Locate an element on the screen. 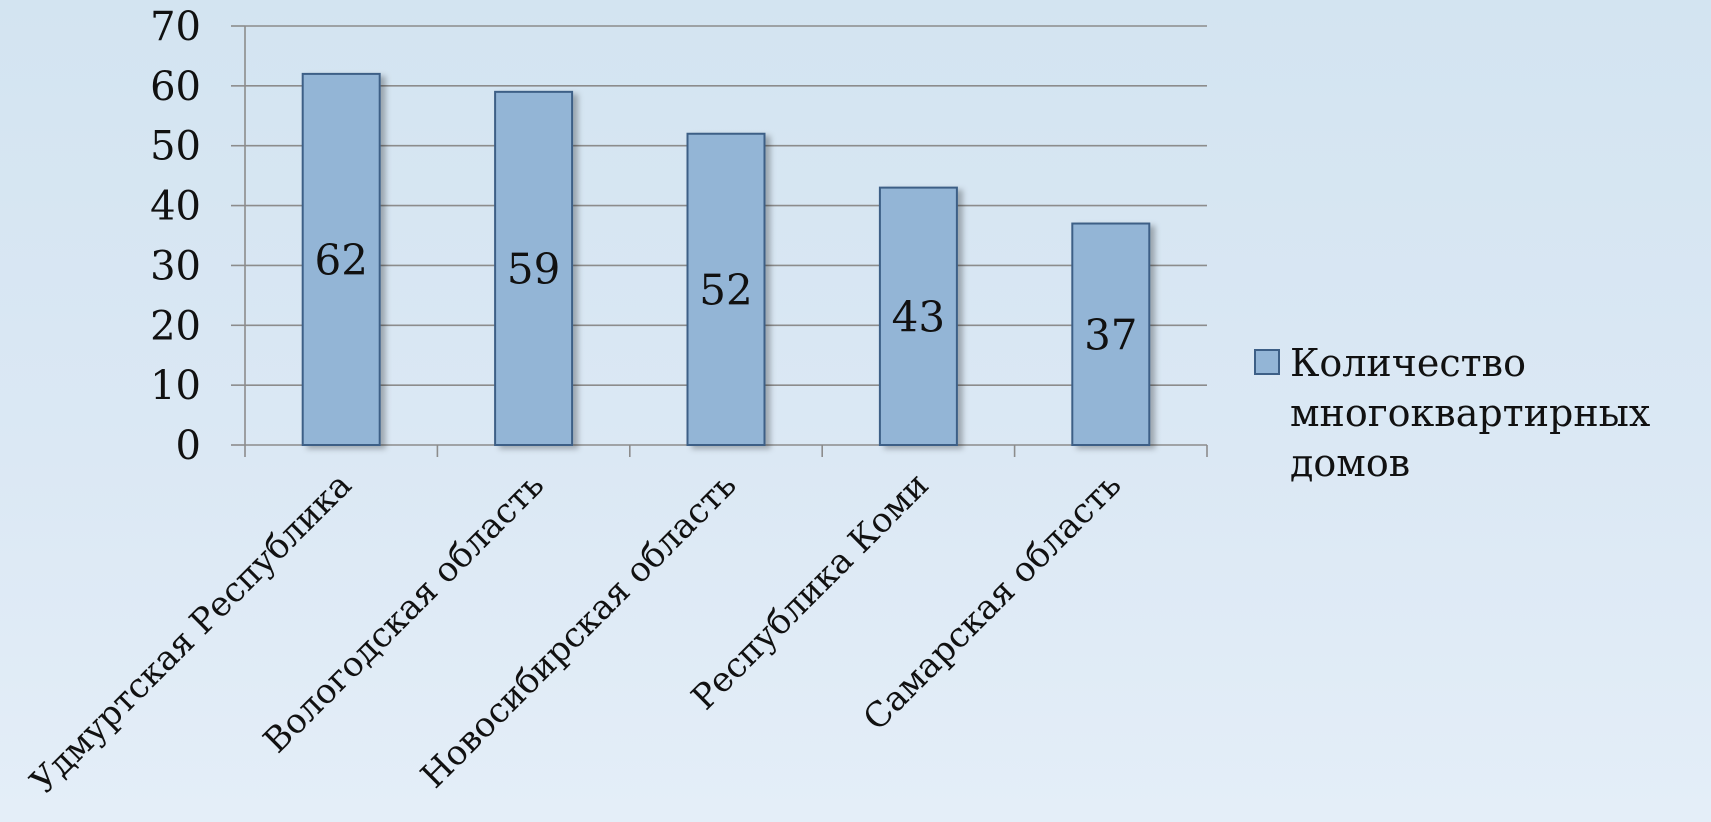 The image size is (1711, 822). legend: Количество многоквартирных домов is located at coordinates (1482, 413).